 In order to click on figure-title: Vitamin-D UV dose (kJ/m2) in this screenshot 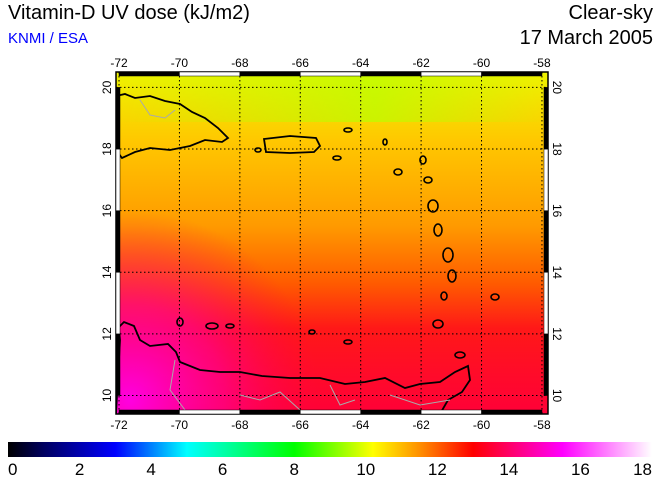, I will do `click(129, 13)`.